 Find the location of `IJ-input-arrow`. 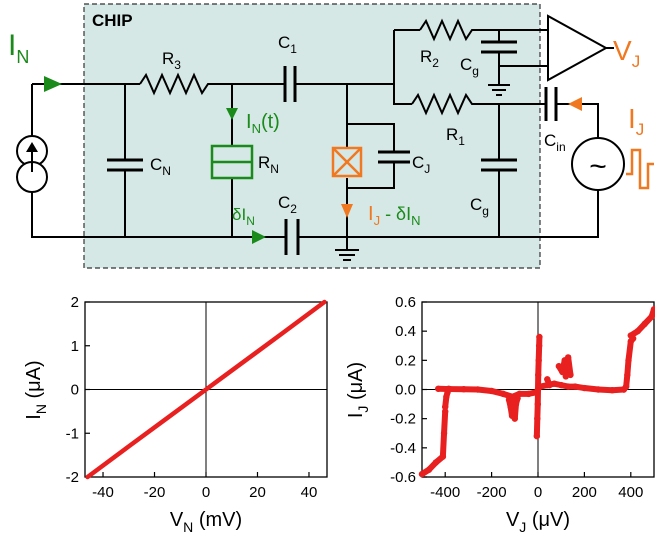

IJ-input-arrow is located at coordinates (575, 104).